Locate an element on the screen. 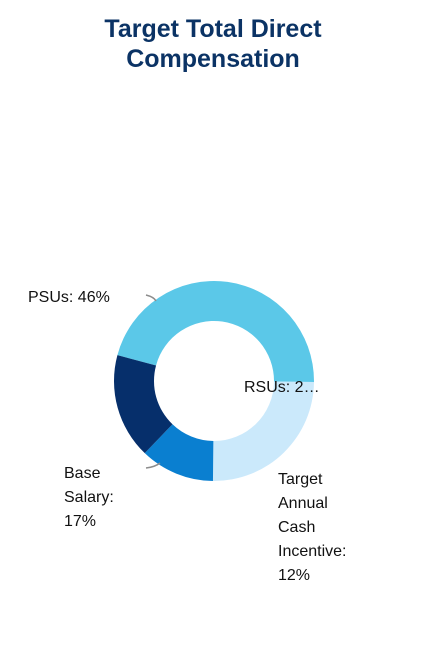 The image size is (426, 666). slice-psus is located at coordinates (215, 331).